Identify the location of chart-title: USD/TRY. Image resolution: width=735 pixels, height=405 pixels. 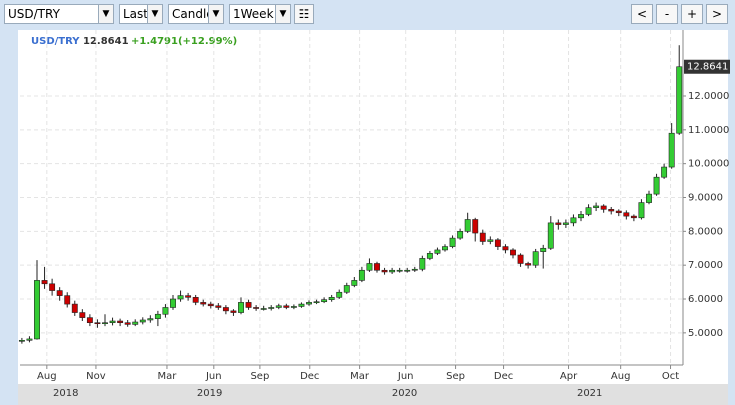
(55, 41).